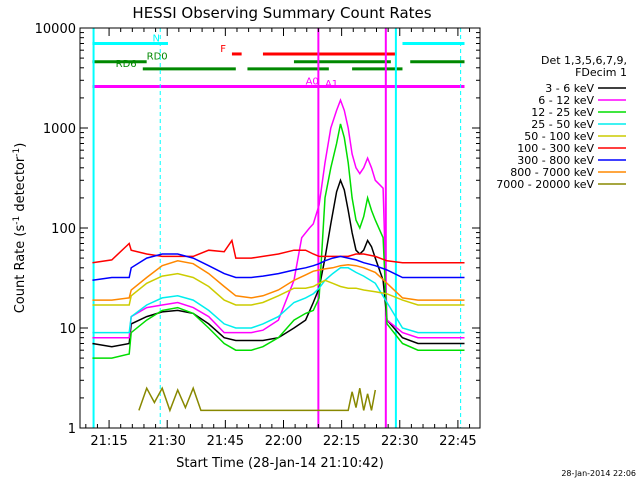 This screenshot has width=640, height=480. I want to click on legend-label: 7000 - 20000 keV, so click(545, 184).